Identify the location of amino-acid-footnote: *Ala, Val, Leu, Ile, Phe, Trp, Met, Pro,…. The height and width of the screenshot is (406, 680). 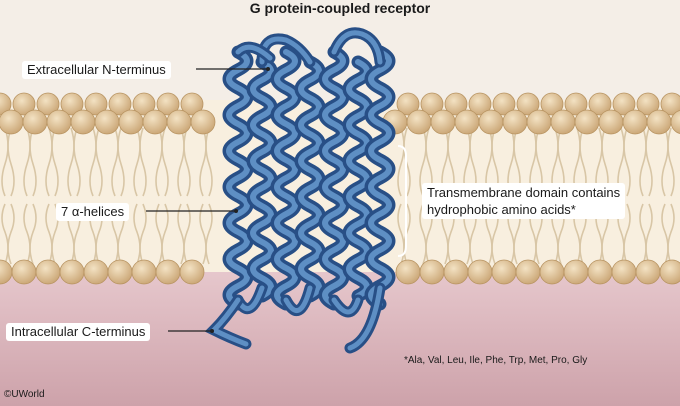
(496, 360).